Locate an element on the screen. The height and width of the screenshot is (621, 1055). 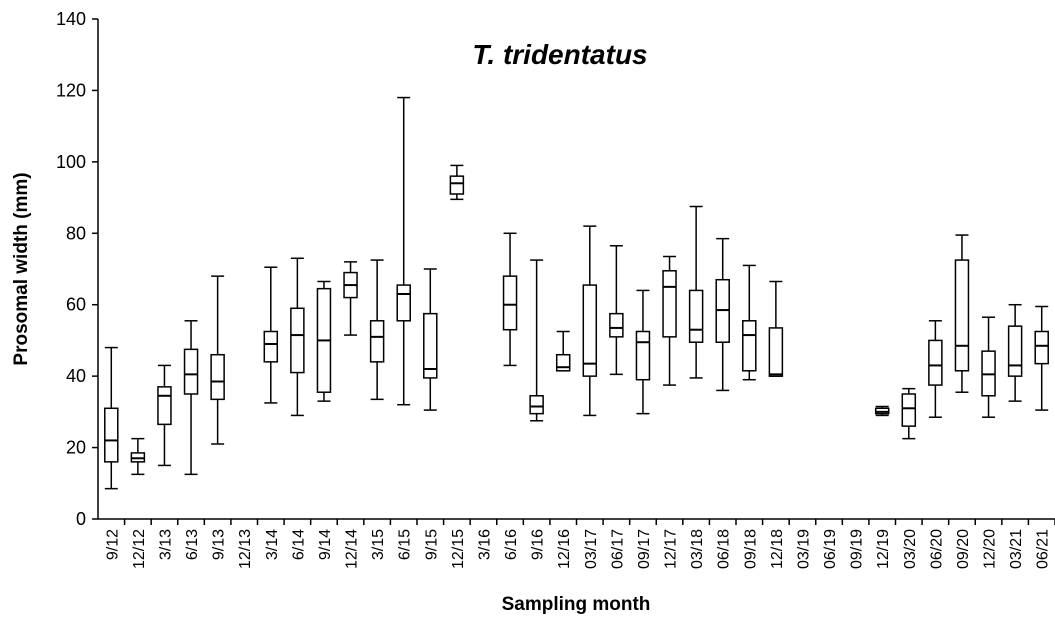
x-tick-label: 03/17 is located at coordinates (591, 549).